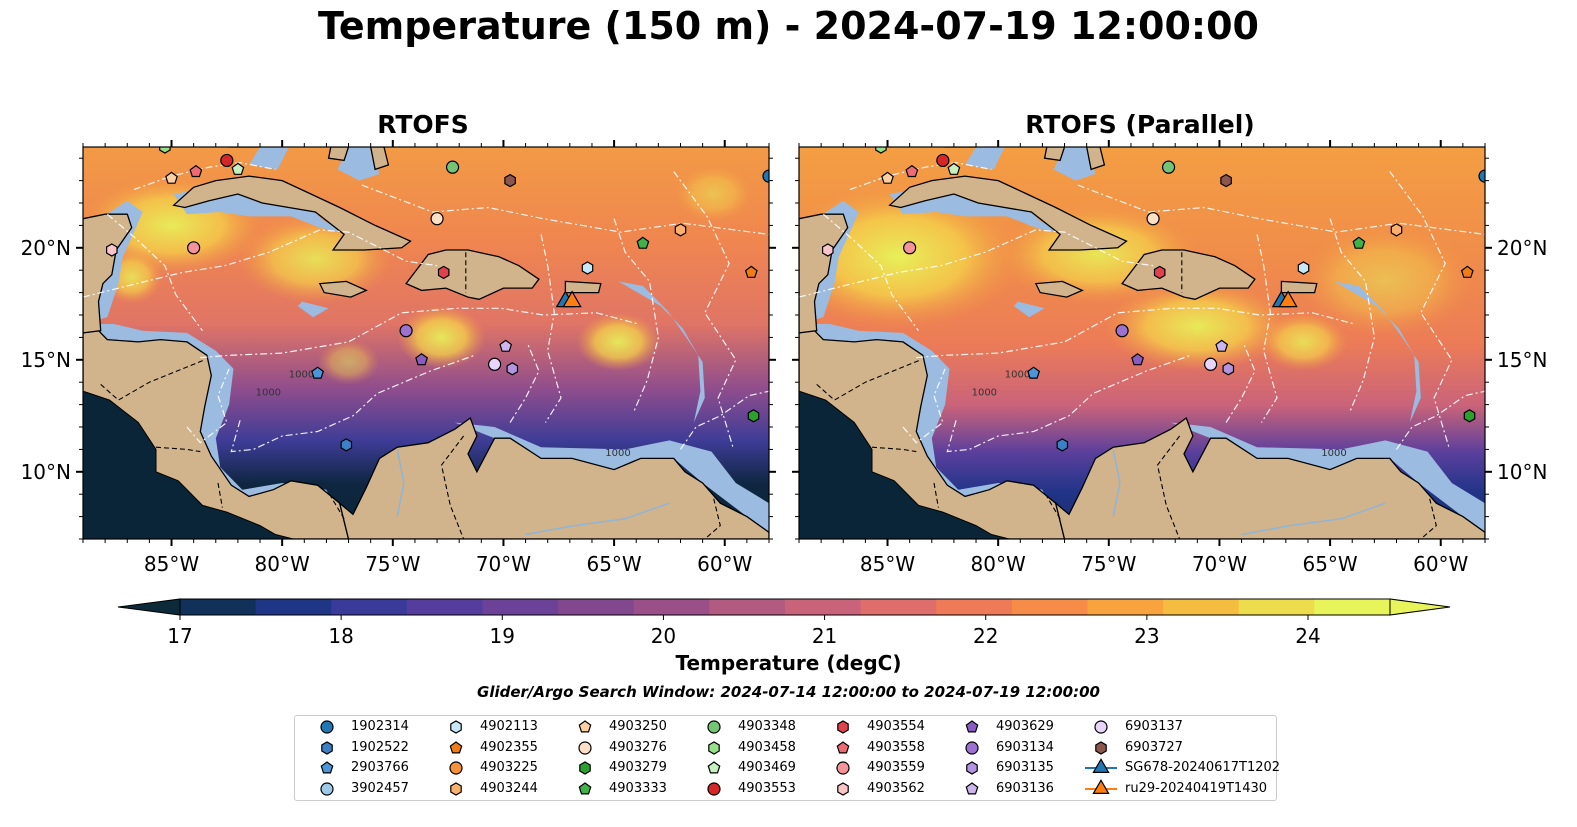 The image size is (1577, 827). What do you see at coordinates (638, 726) in the screenshot?
I see `legend-label: 4903250` at bounding box center [638, 726].